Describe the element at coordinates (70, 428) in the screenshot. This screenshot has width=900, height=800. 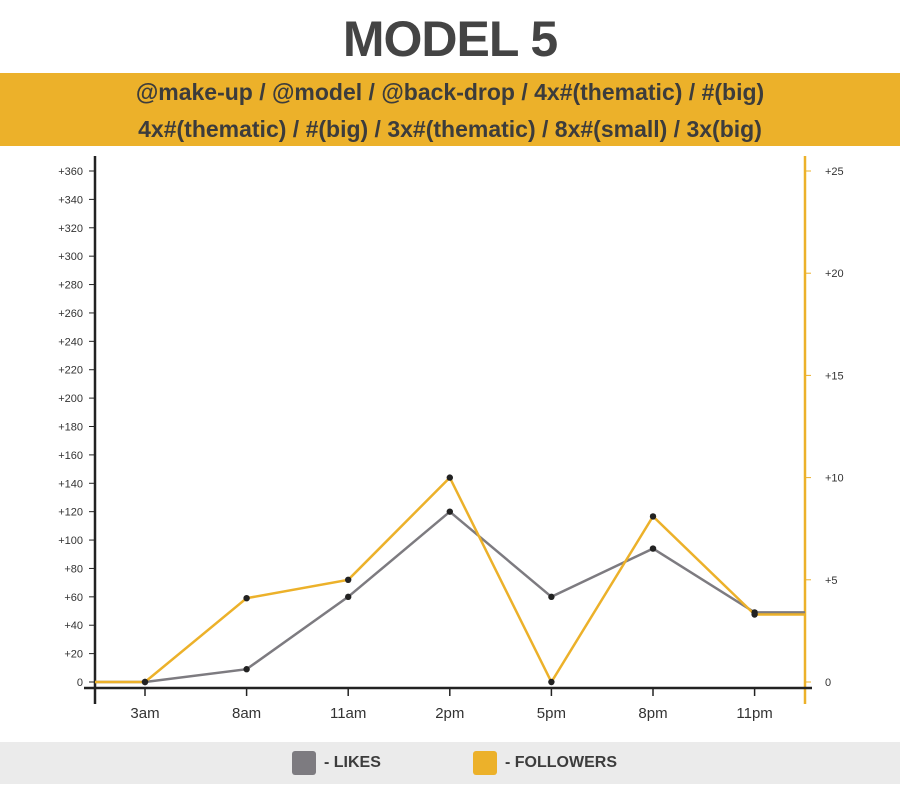
I see `left-tick-label: +180` at that location.